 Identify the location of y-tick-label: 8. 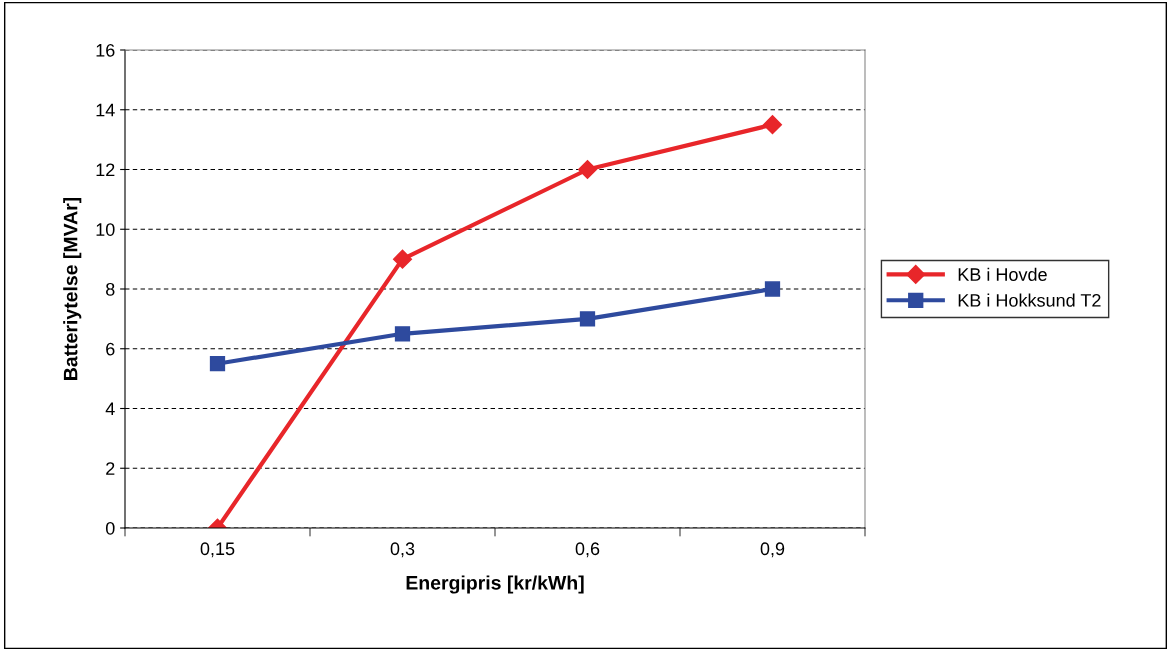
(110, 289).